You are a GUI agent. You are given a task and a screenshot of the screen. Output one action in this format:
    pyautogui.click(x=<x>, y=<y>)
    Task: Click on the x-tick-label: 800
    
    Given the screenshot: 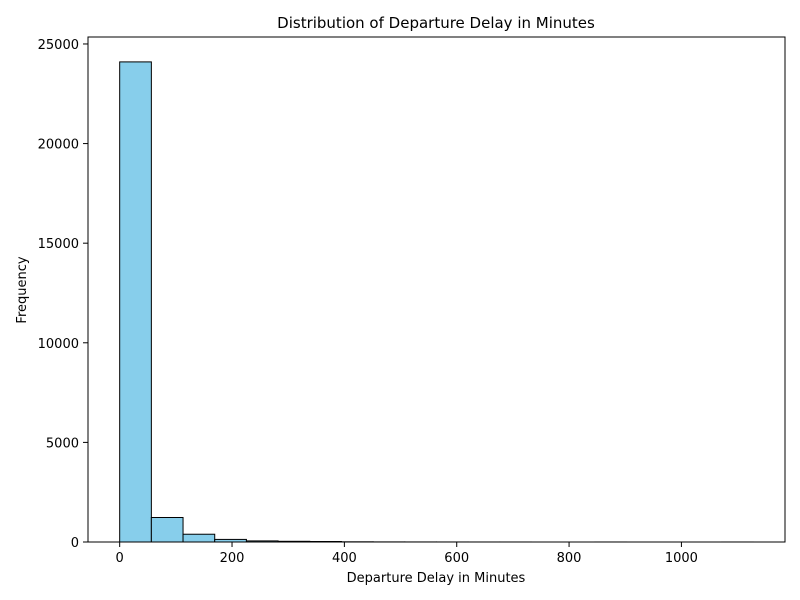 What is the action you would take?
    pyautogui.click(x=569, y=558)
    